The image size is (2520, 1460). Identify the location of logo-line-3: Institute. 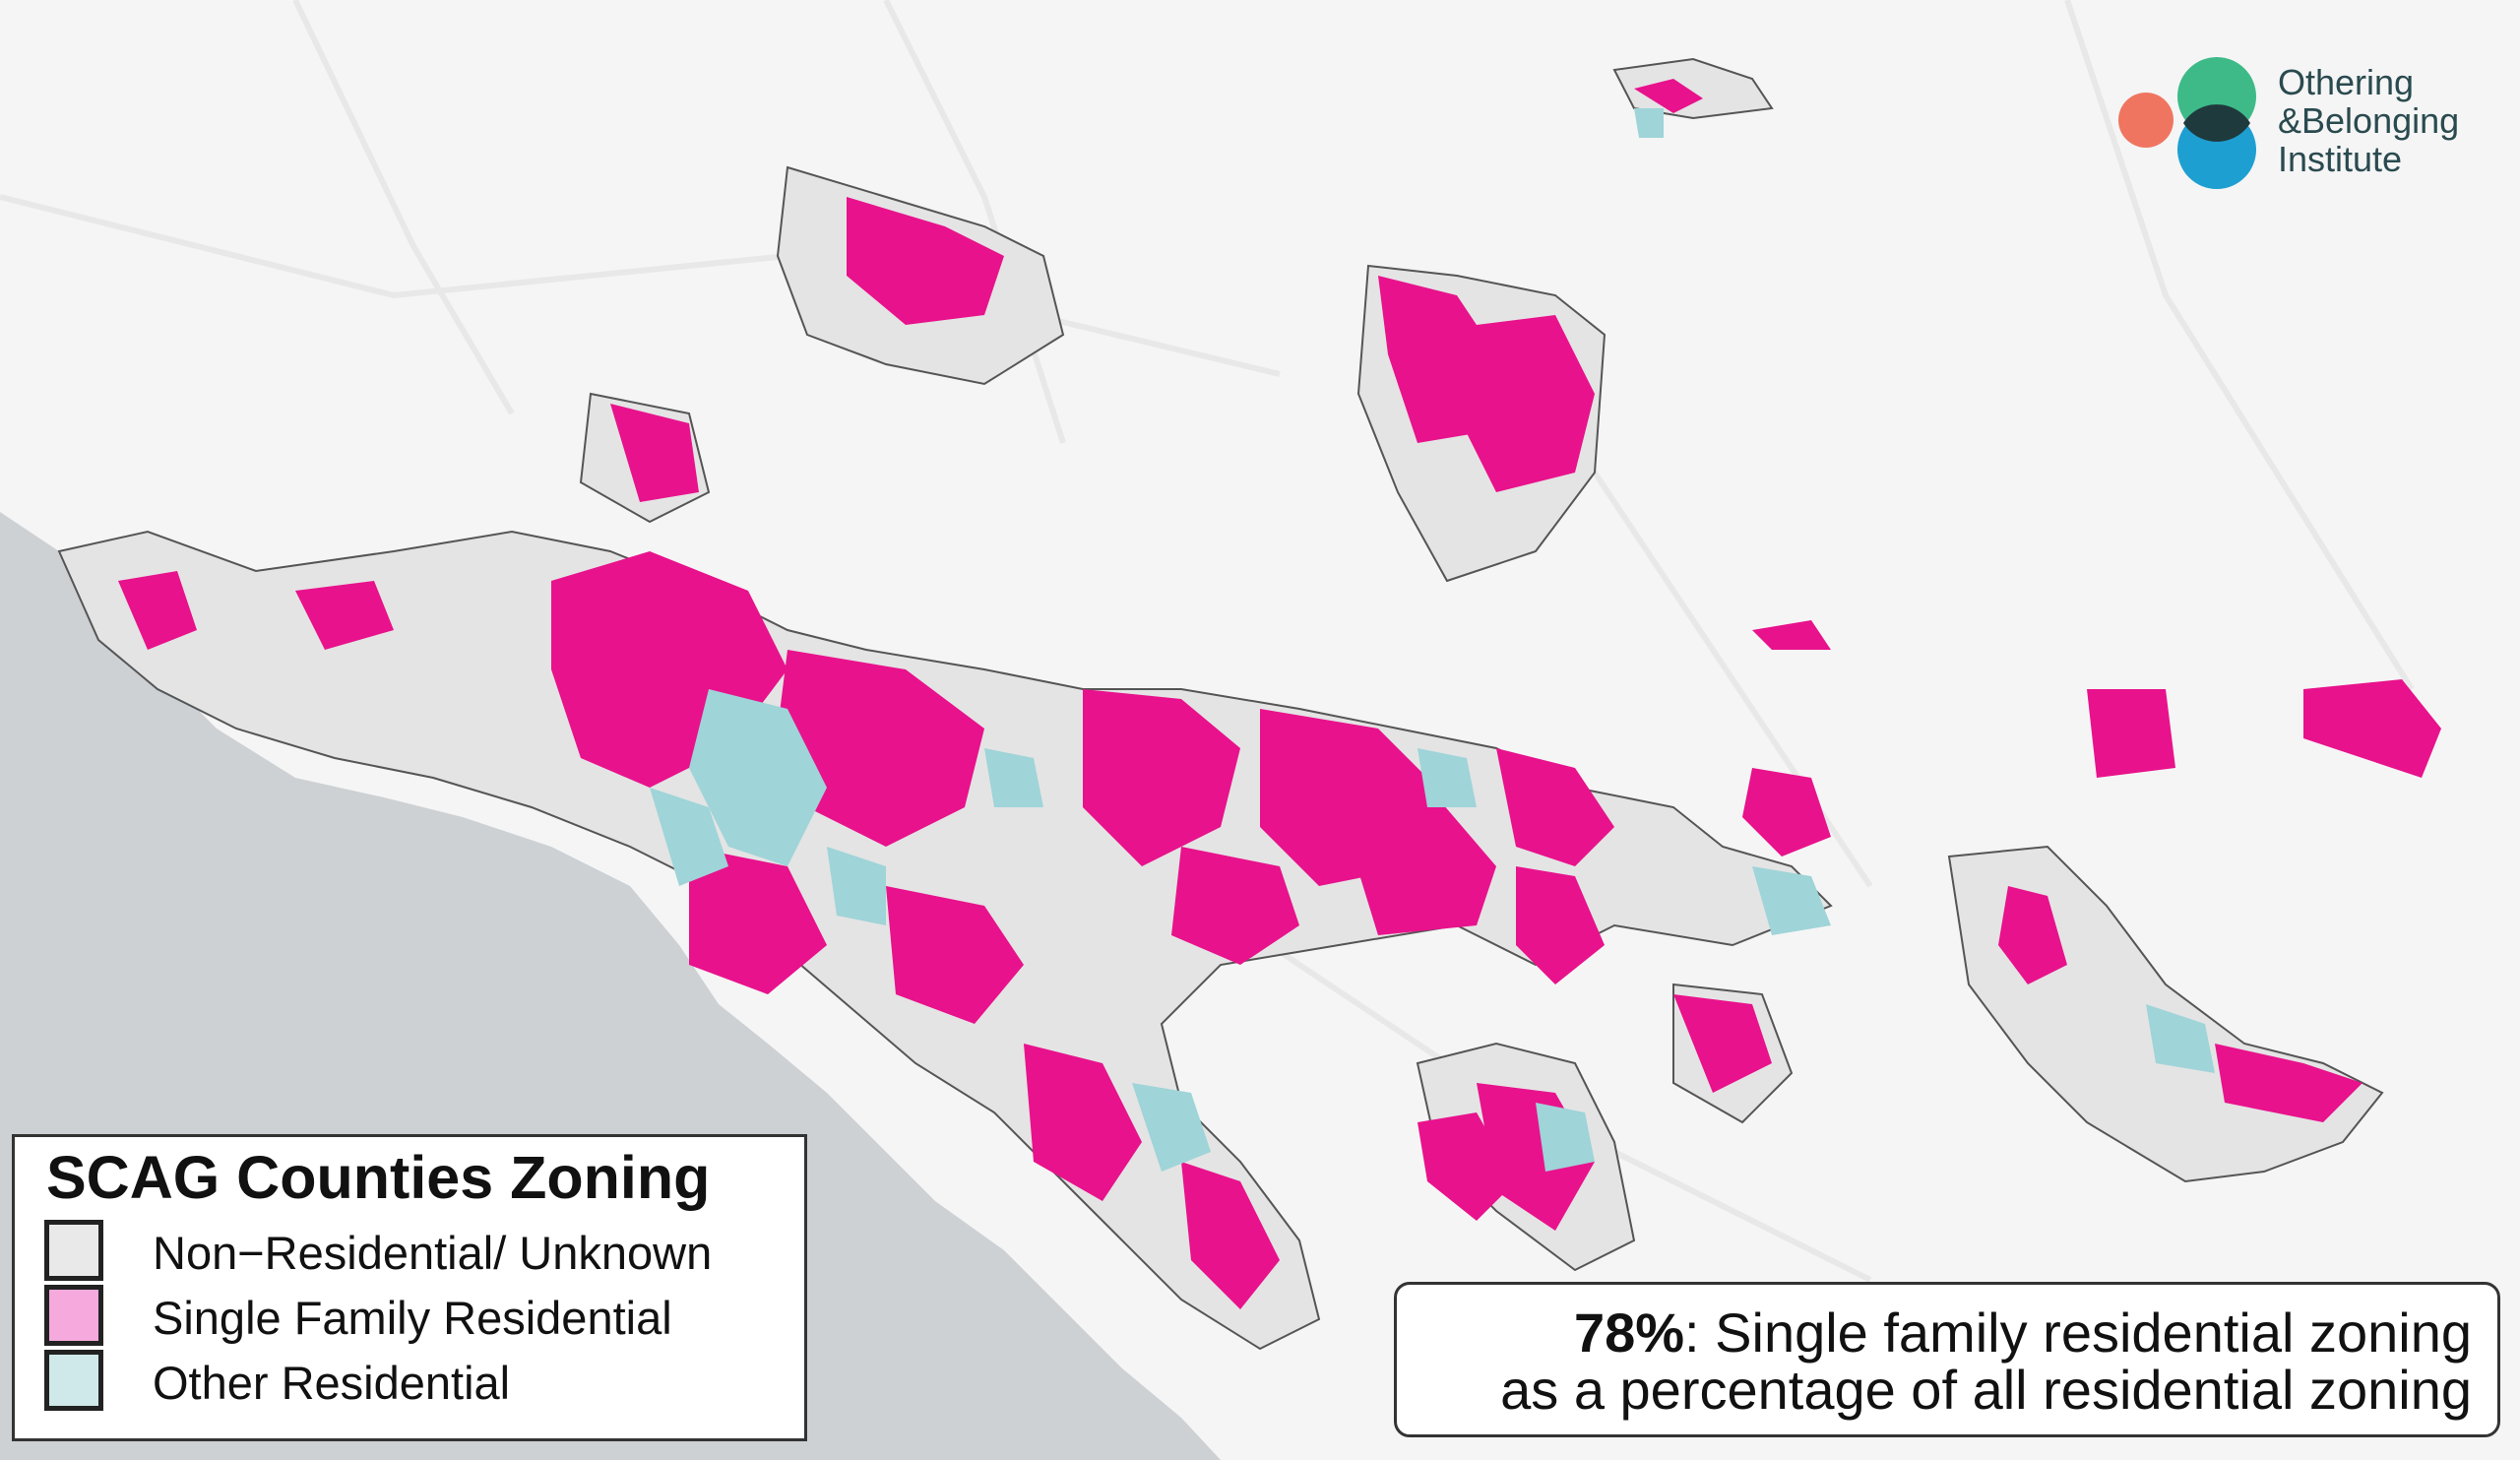
(2340, 159).